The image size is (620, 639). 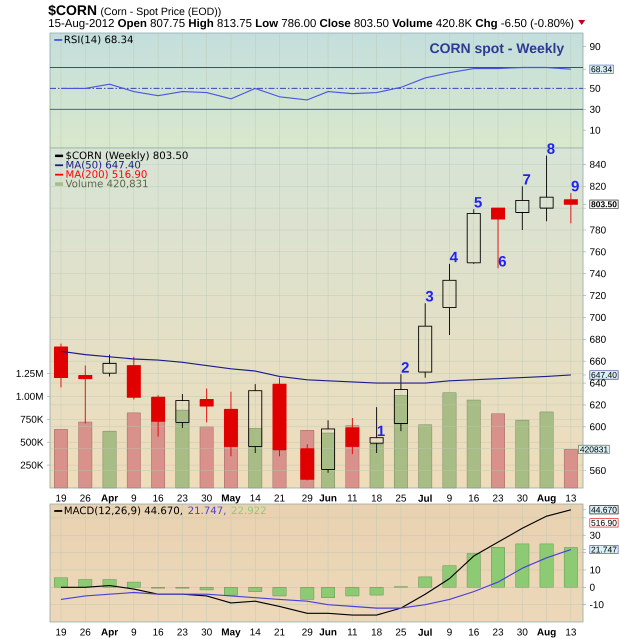 I want to click on y-tick-label: 10, so click(x=595, y=130).